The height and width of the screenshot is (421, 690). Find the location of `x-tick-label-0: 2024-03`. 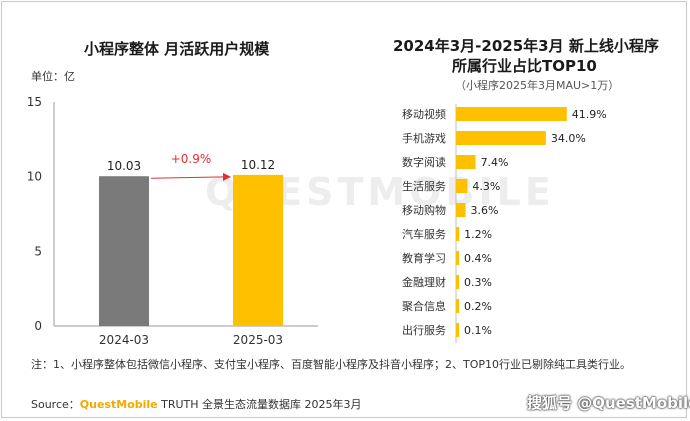

x-tick-label-0: 2024-03 is located at coordinates (124, 340).